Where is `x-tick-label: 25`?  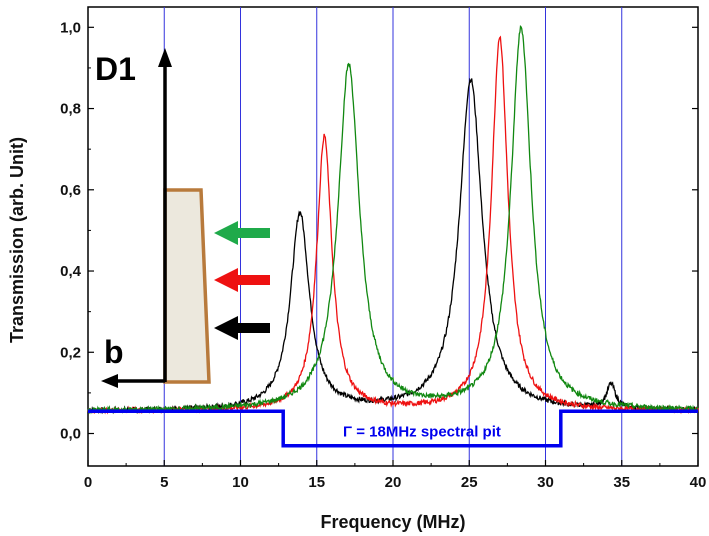
x-tick-label: 25 is located at coordinates (469, 482).